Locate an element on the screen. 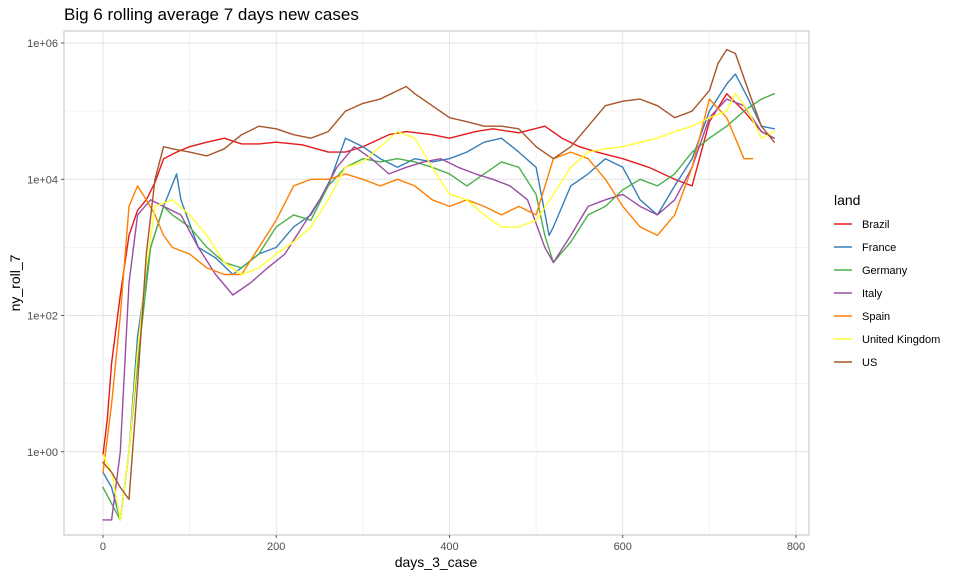 The image size is (960, 576). x-tick-label: 800 is located at coordinates (796, 547).